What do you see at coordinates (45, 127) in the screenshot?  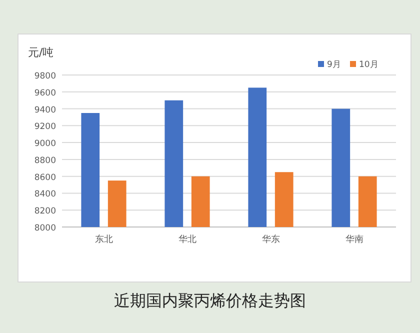 I see `y-tick-label: 9200` at bounding box center [45, 127].